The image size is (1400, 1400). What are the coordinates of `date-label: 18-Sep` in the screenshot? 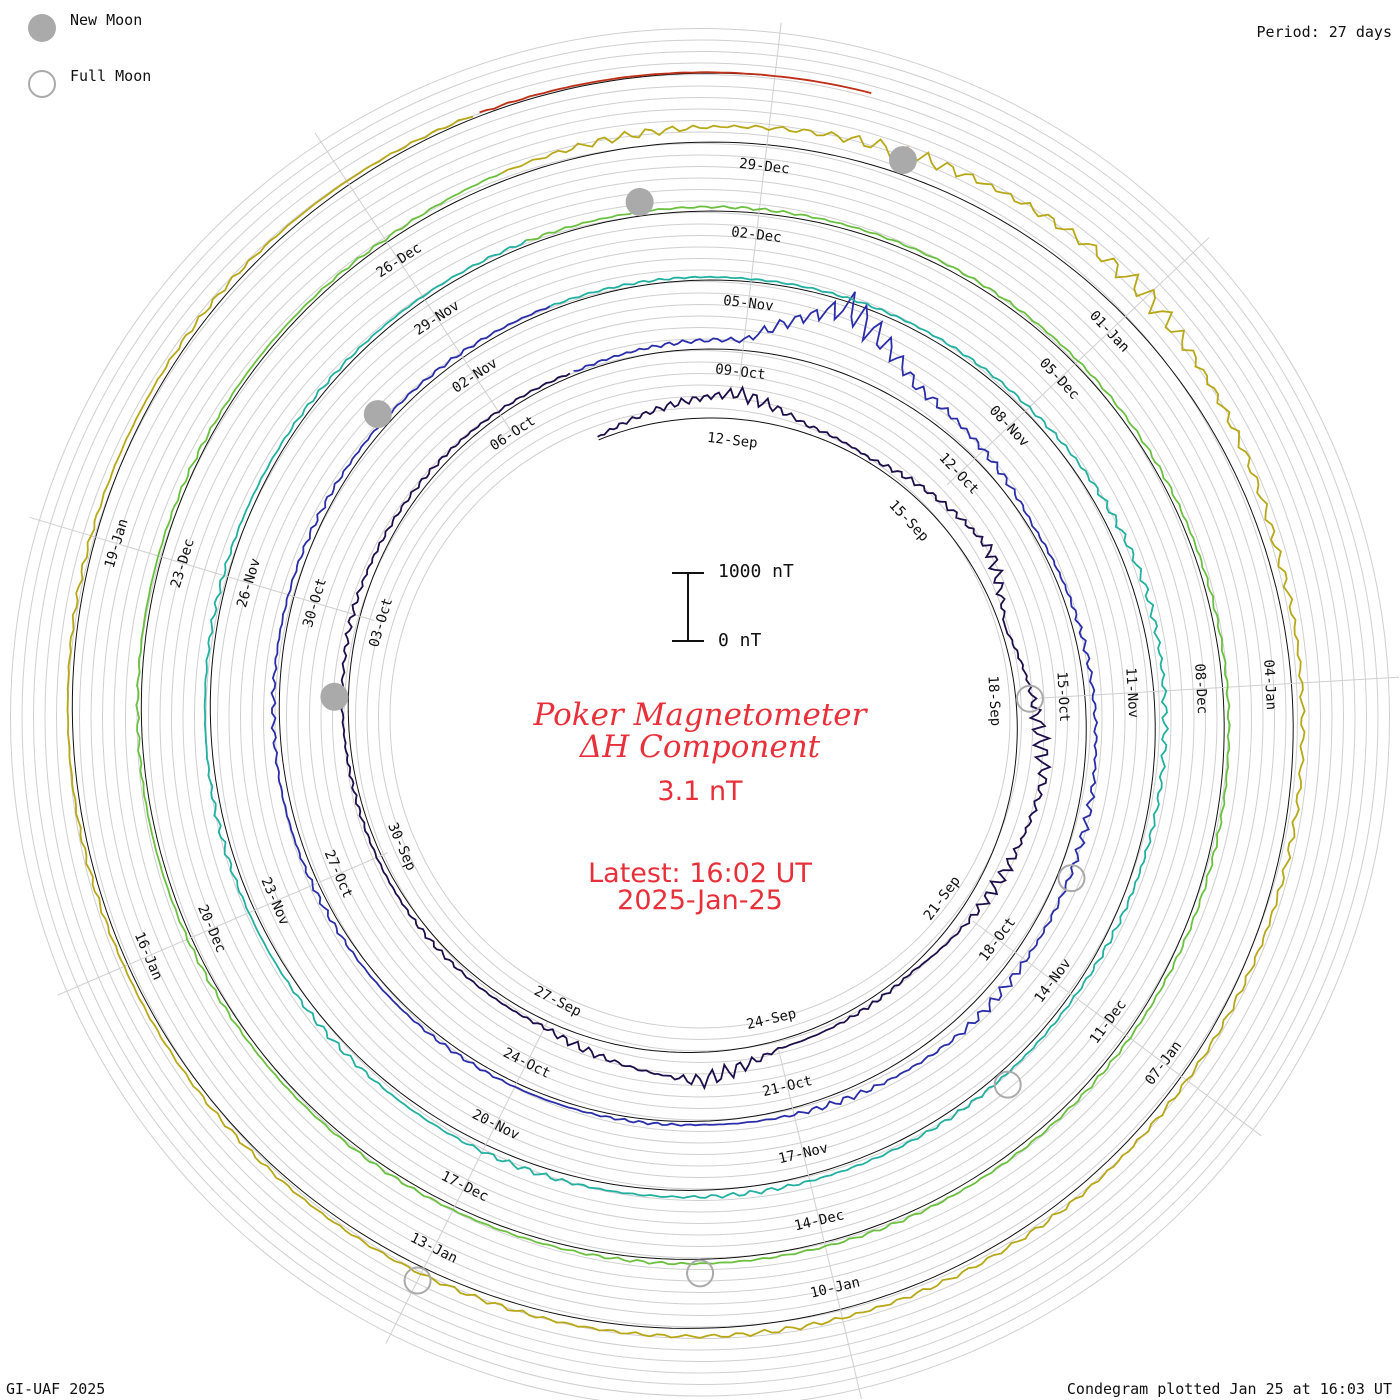 It's located at (993, 700).